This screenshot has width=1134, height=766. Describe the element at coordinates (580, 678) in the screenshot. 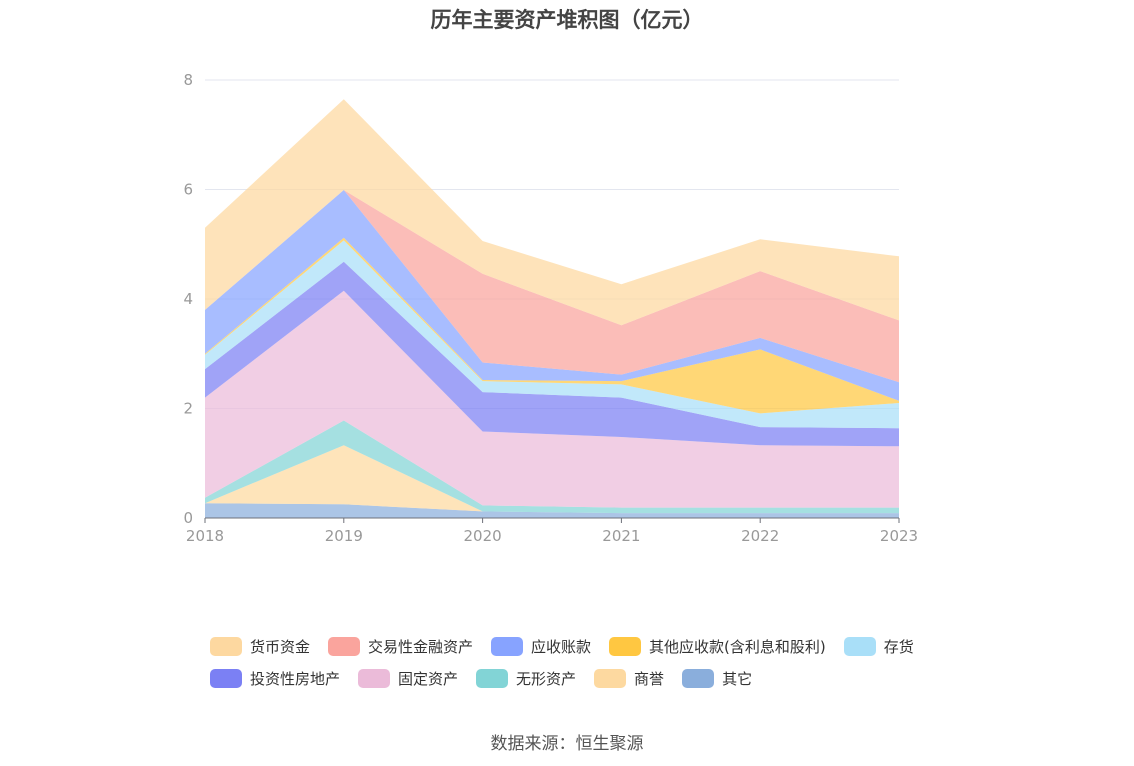

I see `legend-row: 投资性房地产 固定资产 无形资产 商誉 其它` at that location.